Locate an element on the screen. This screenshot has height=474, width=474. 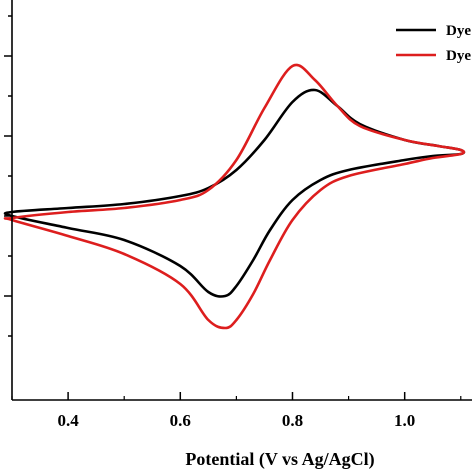
x-tick-label: 0.6 is located at coordinates (180, 420).